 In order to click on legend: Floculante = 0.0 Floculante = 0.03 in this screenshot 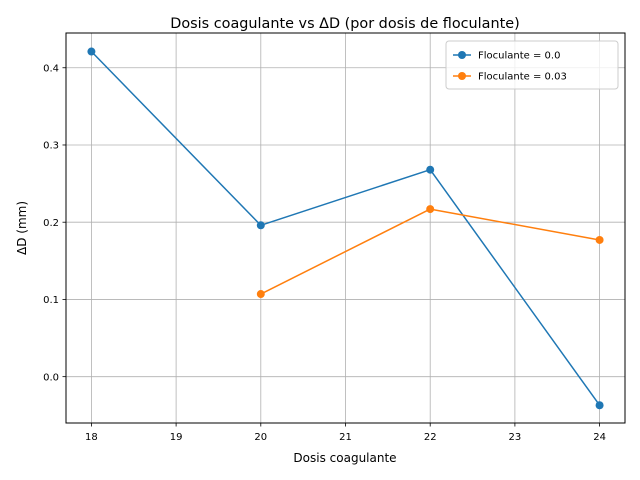, I will do `click(532, 65)`.